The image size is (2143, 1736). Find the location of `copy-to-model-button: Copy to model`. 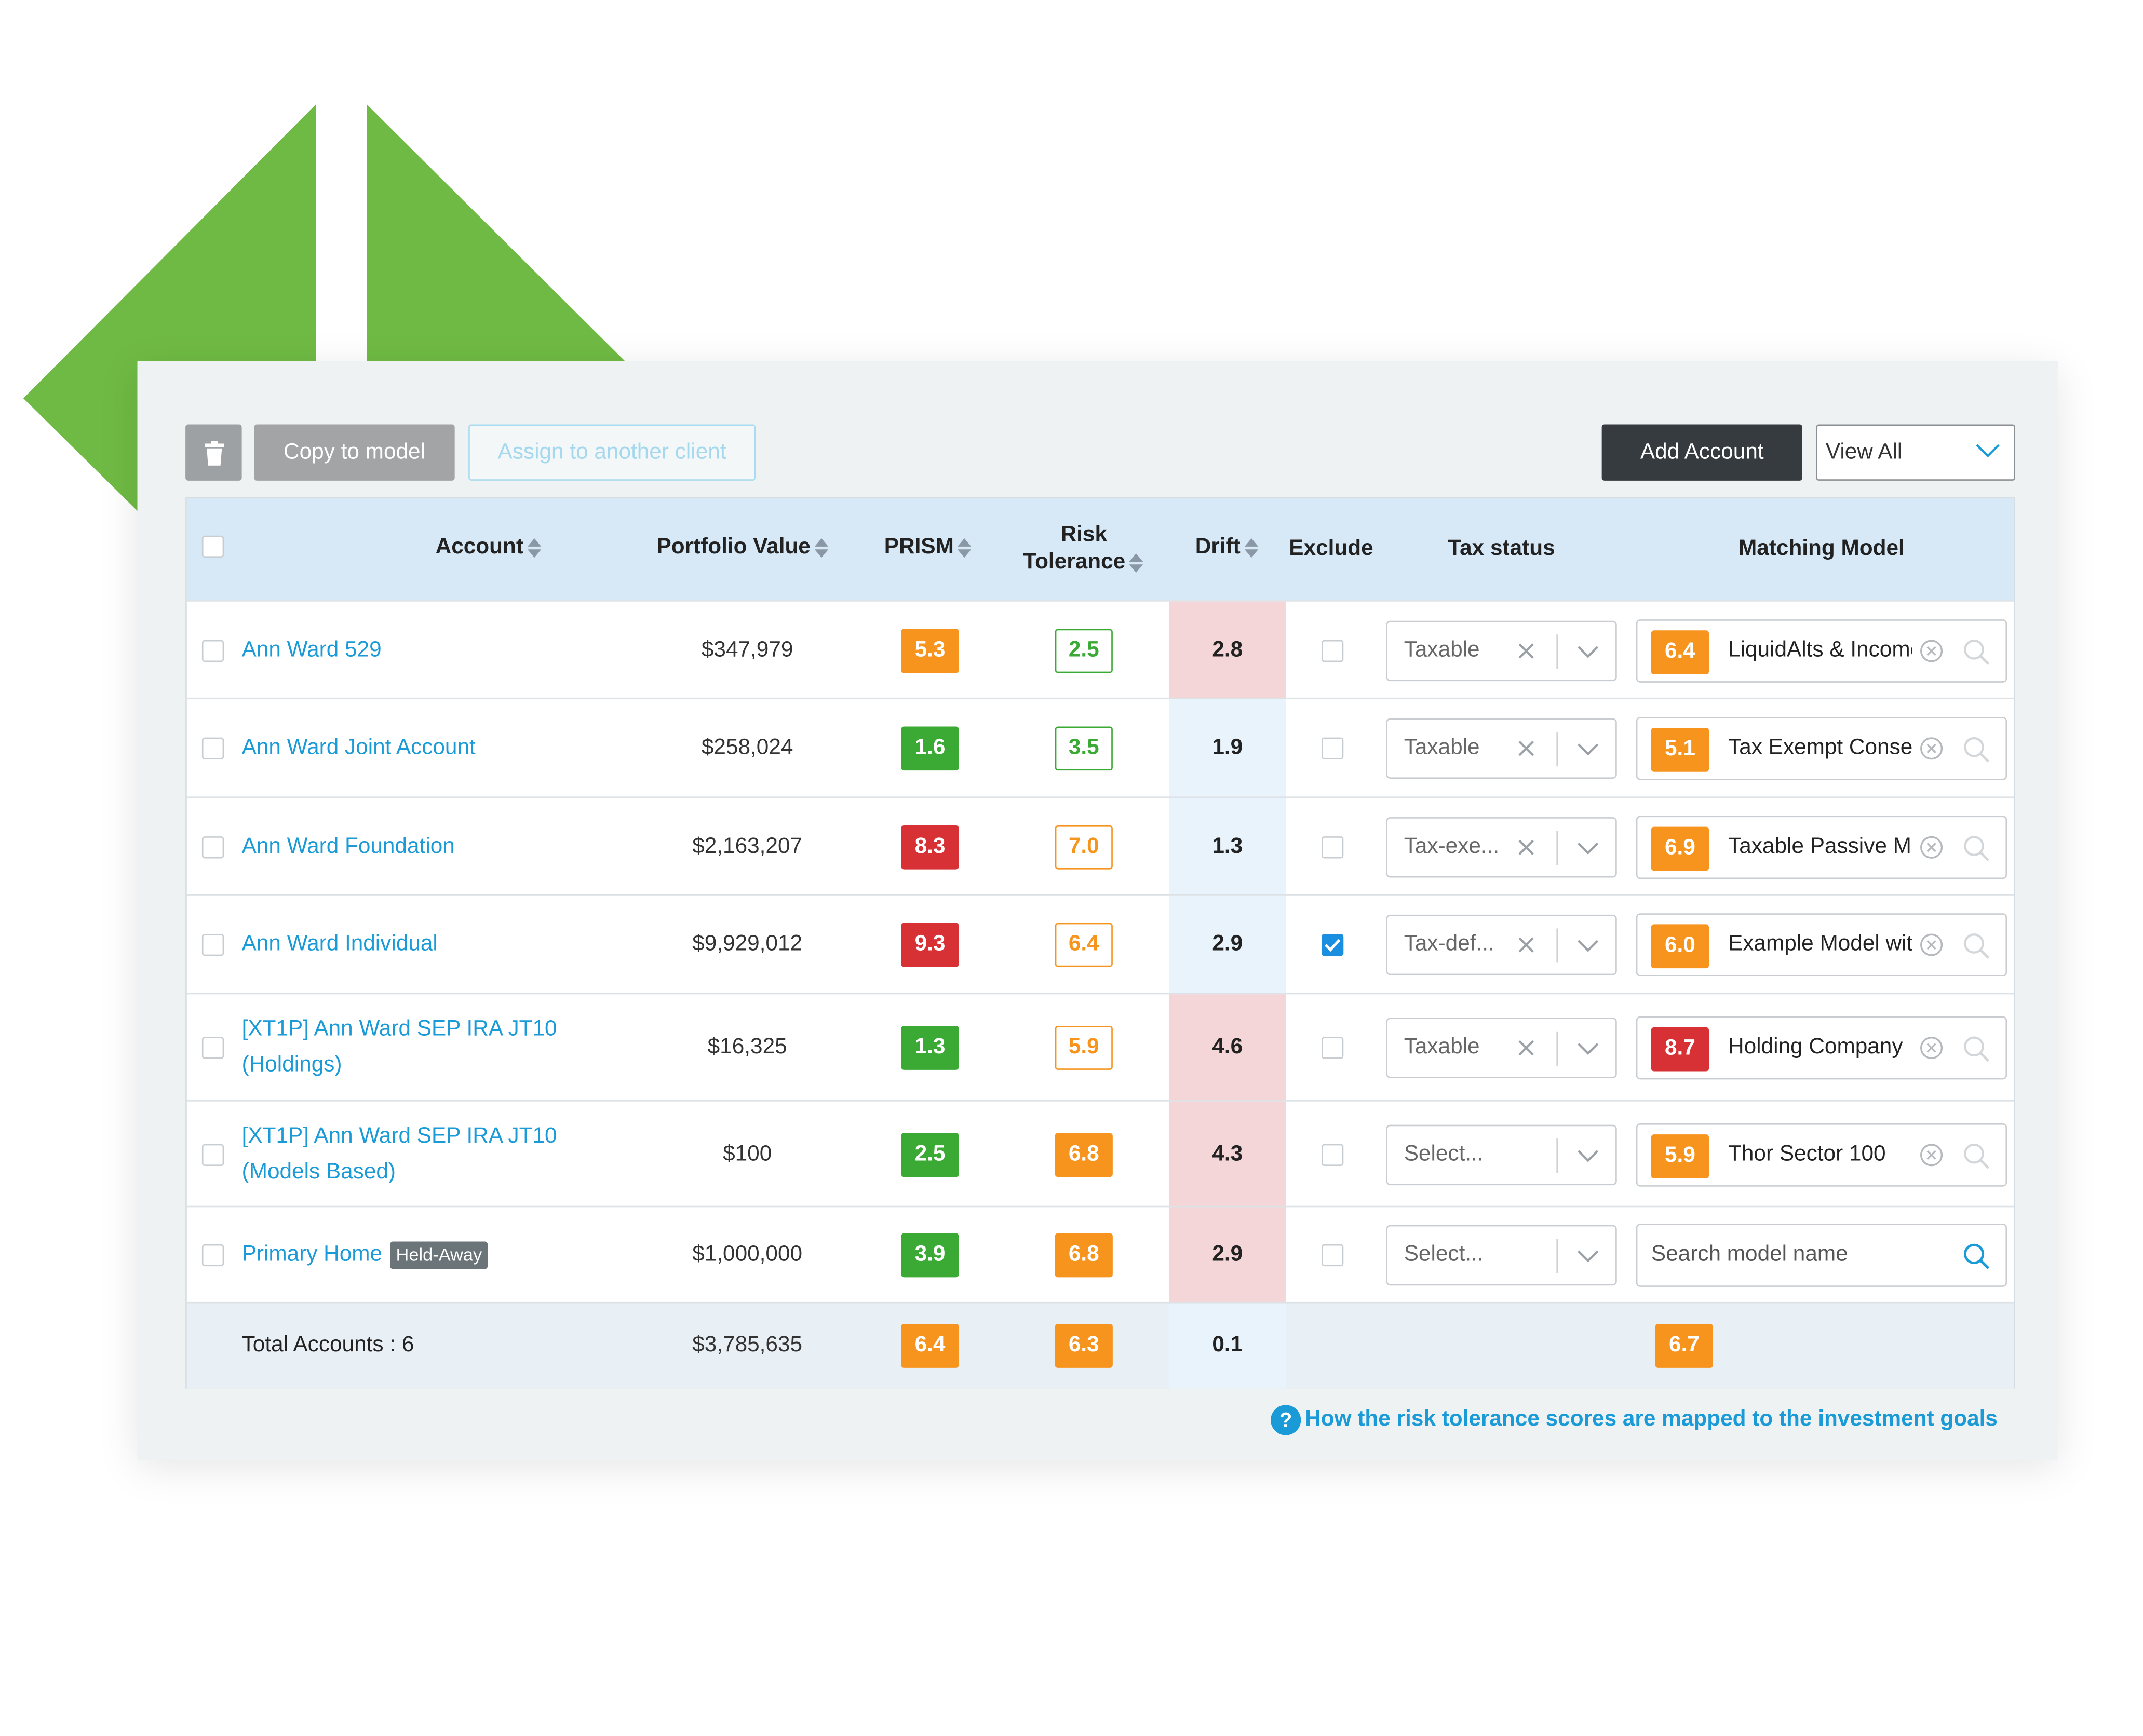

copy-to-model-button: Copy to model is located at coordinates (355, 452).